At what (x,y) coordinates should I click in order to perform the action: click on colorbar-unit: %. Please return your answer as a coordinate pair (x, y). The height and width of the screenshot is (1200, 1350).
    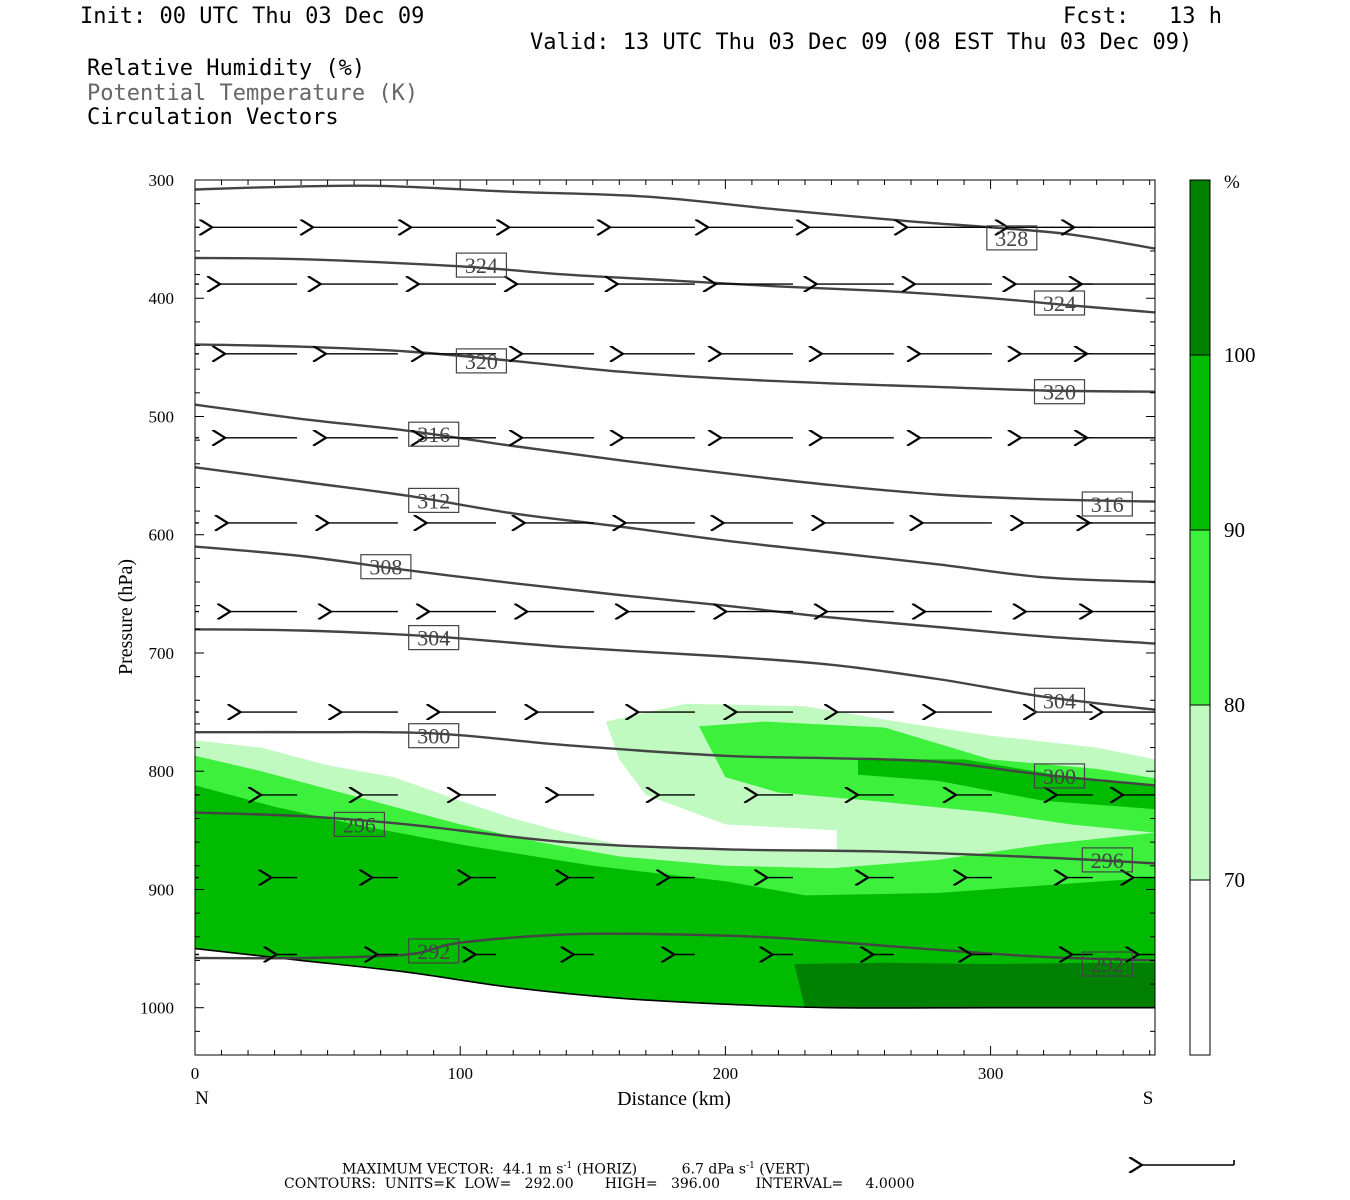
    Looking at the image, I should click on (1232, 182).